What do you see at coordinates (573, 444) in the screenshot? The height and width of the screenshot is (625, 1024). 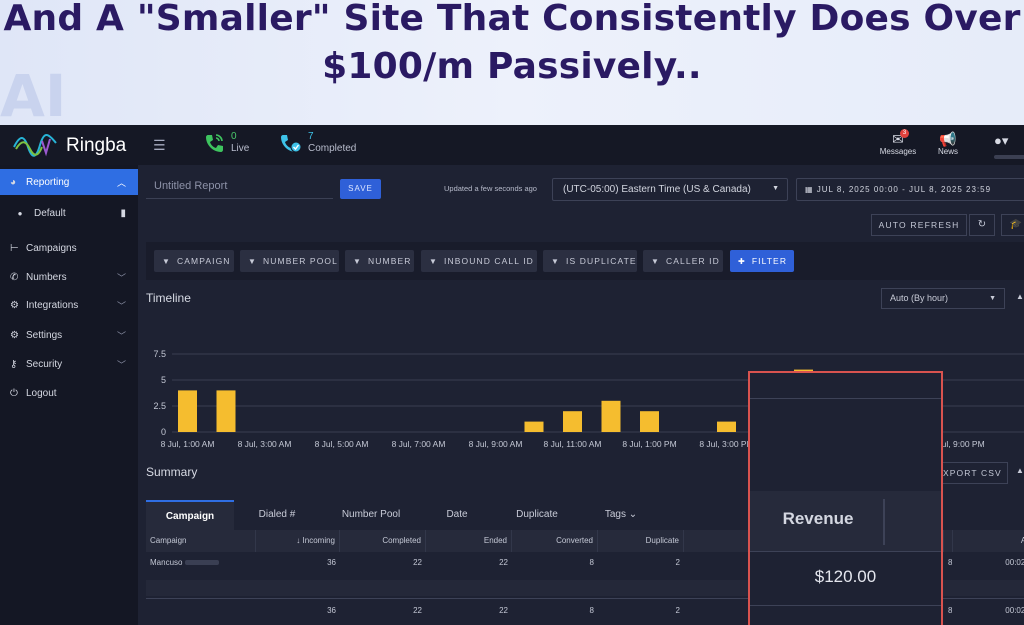 I see `x-tick-label: 8 Jul, 11:00 AM` at bounding box center [573, 444].